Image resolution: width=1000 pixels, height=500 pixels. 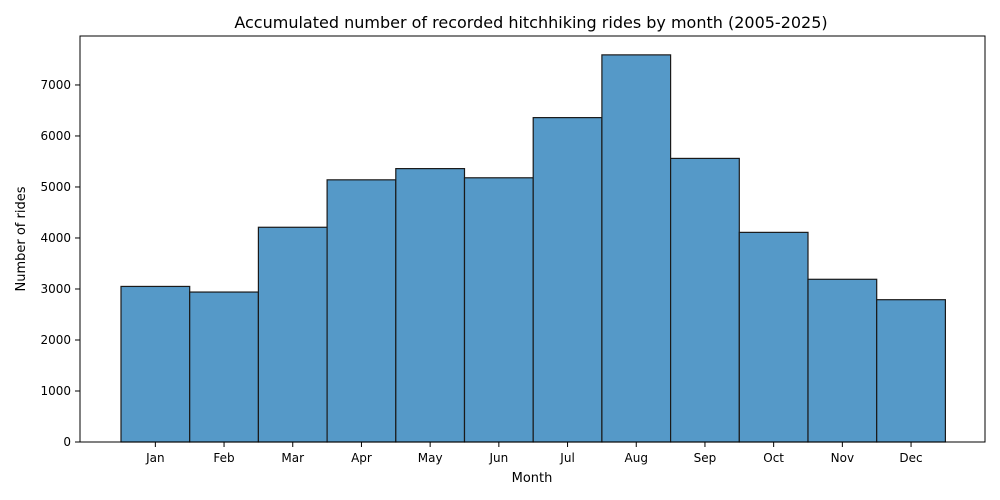 What do you see at coordinates (67, 442) in the screenshot?
I see `y-tick-label: 0` at bounding box center [67, 442].